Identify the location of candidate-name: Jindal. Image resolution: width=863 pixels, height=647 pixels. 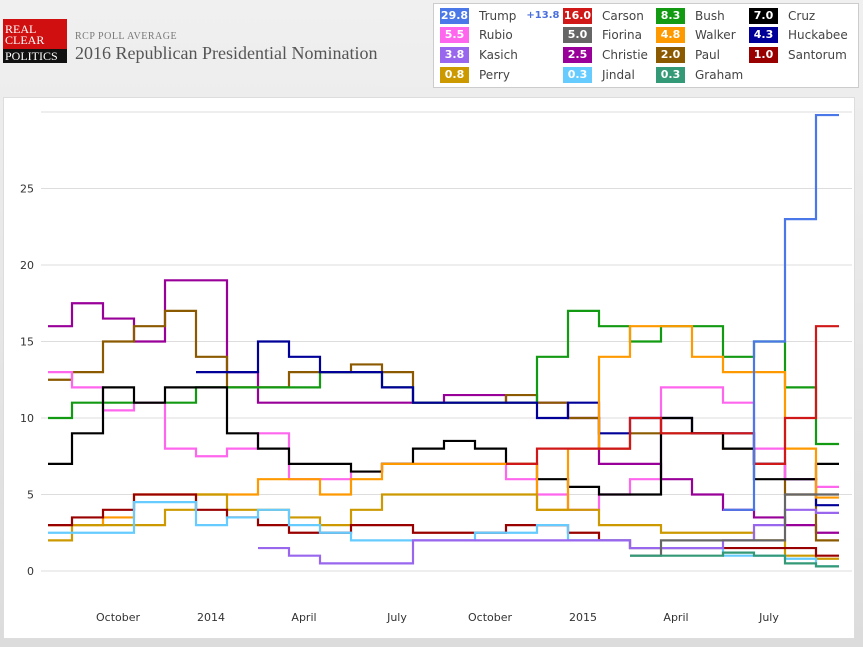
(618, 74).